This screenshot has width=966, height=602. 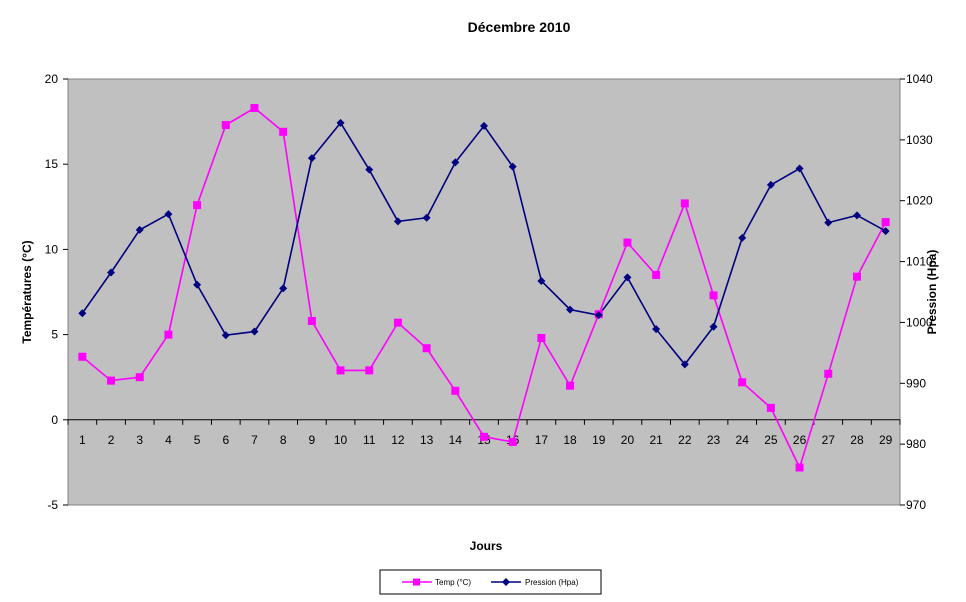 I want to click on x-tick-label: 25, so click(x=771, y=440).